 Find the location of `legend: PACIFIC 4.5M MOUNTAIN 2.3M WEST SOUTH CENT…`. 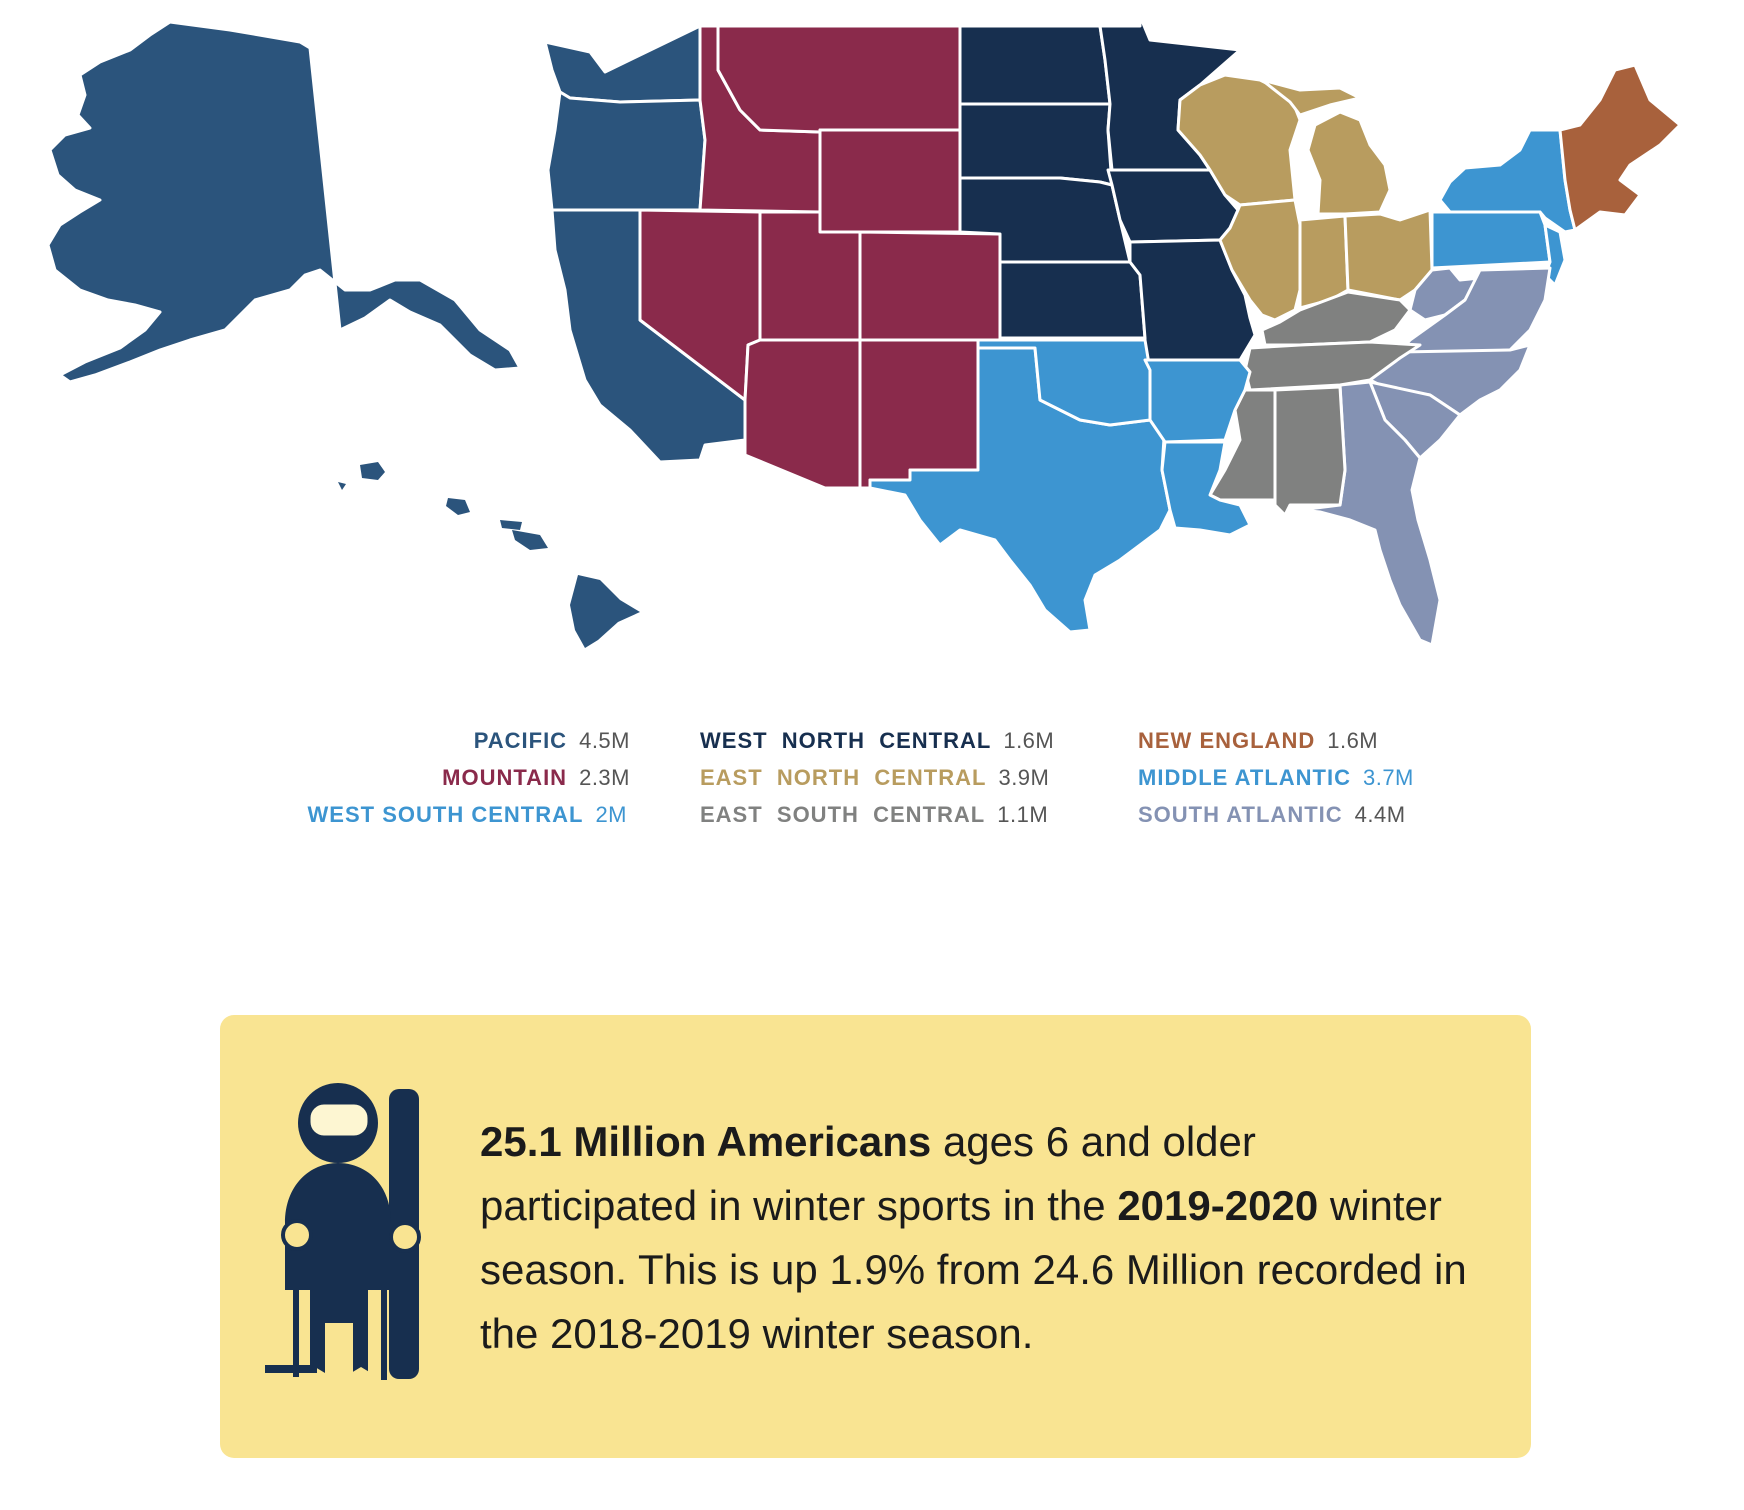

legend: PACIFIC 4.5M MOUNTAIN 2.3M WEST SOUTH CENT… is located at coordinates (872, 791).